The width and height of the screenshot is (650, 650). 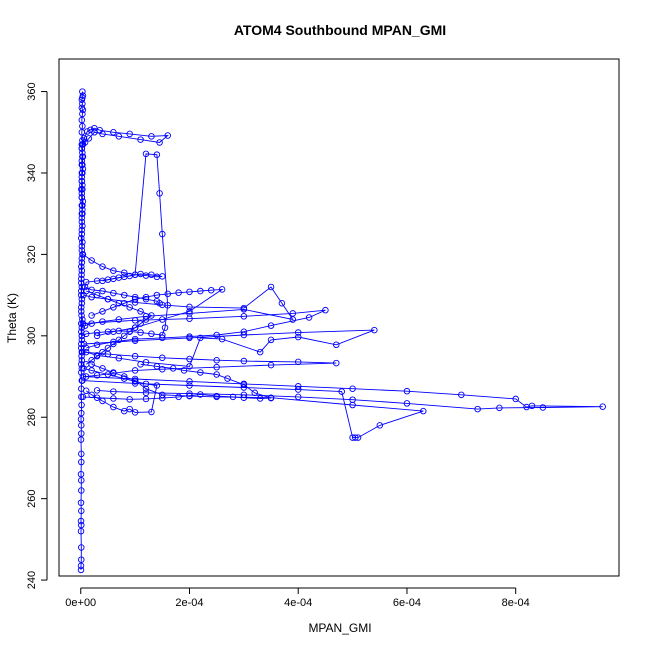 I want to click on series-10-line, so click(x=120, y=390).